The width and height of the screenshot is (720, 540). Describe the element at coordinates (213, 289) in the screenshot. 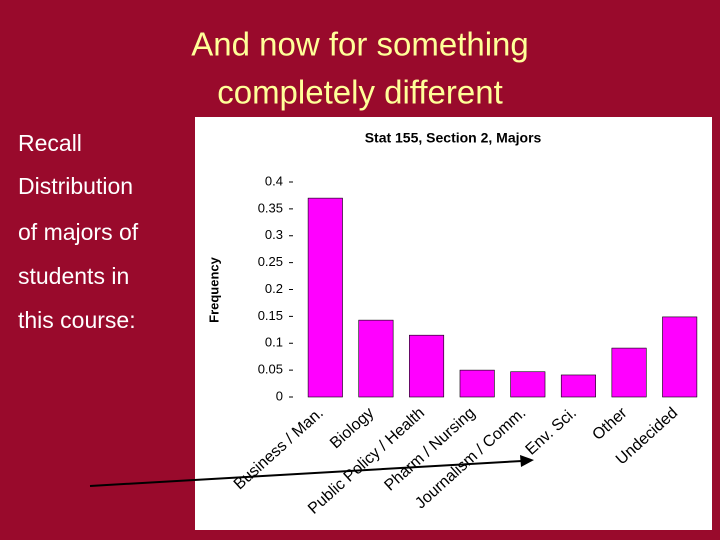

I see `y-axis-label: Frequency` at that location.